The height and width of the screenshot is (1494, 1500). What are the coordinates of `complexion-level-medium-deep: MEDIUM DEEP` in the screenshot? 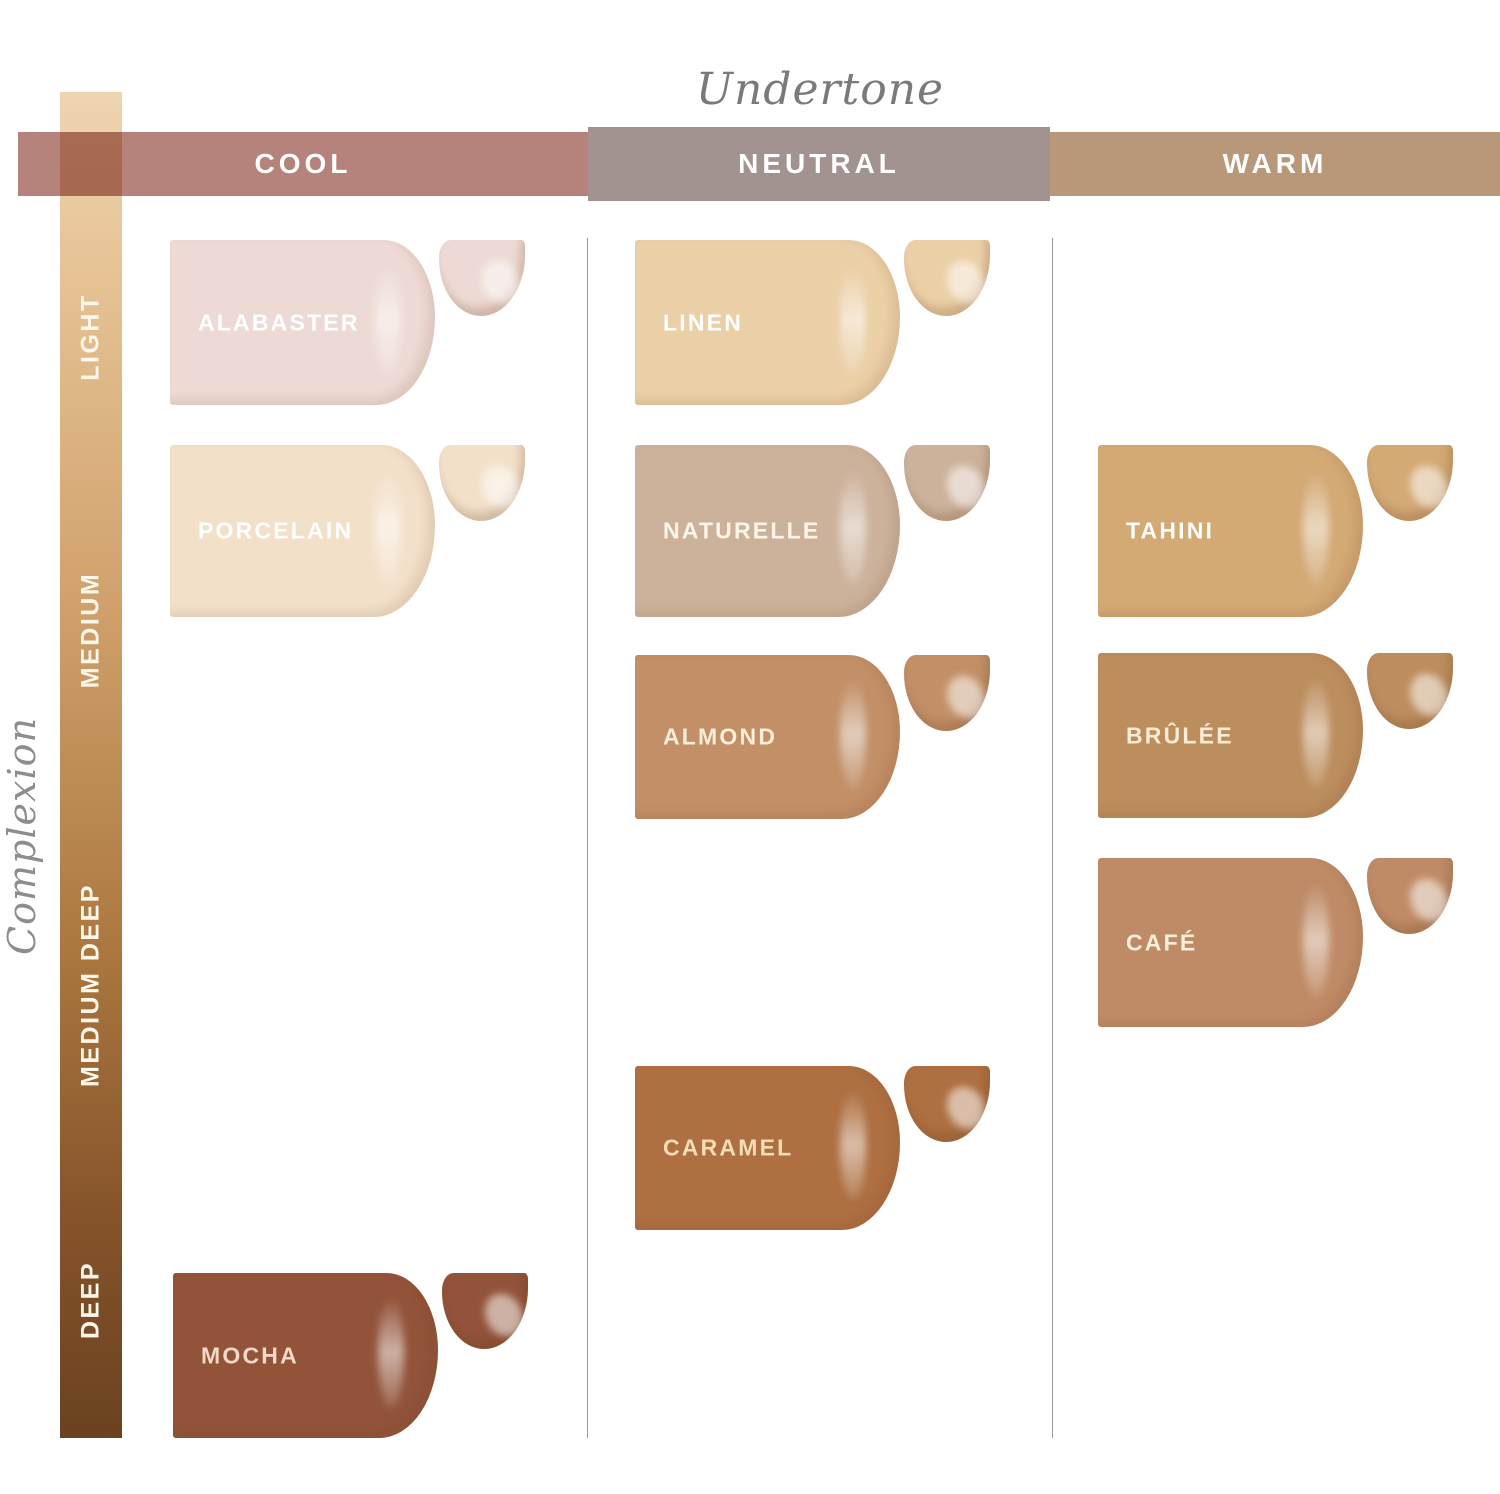 It's located at (90, 985).